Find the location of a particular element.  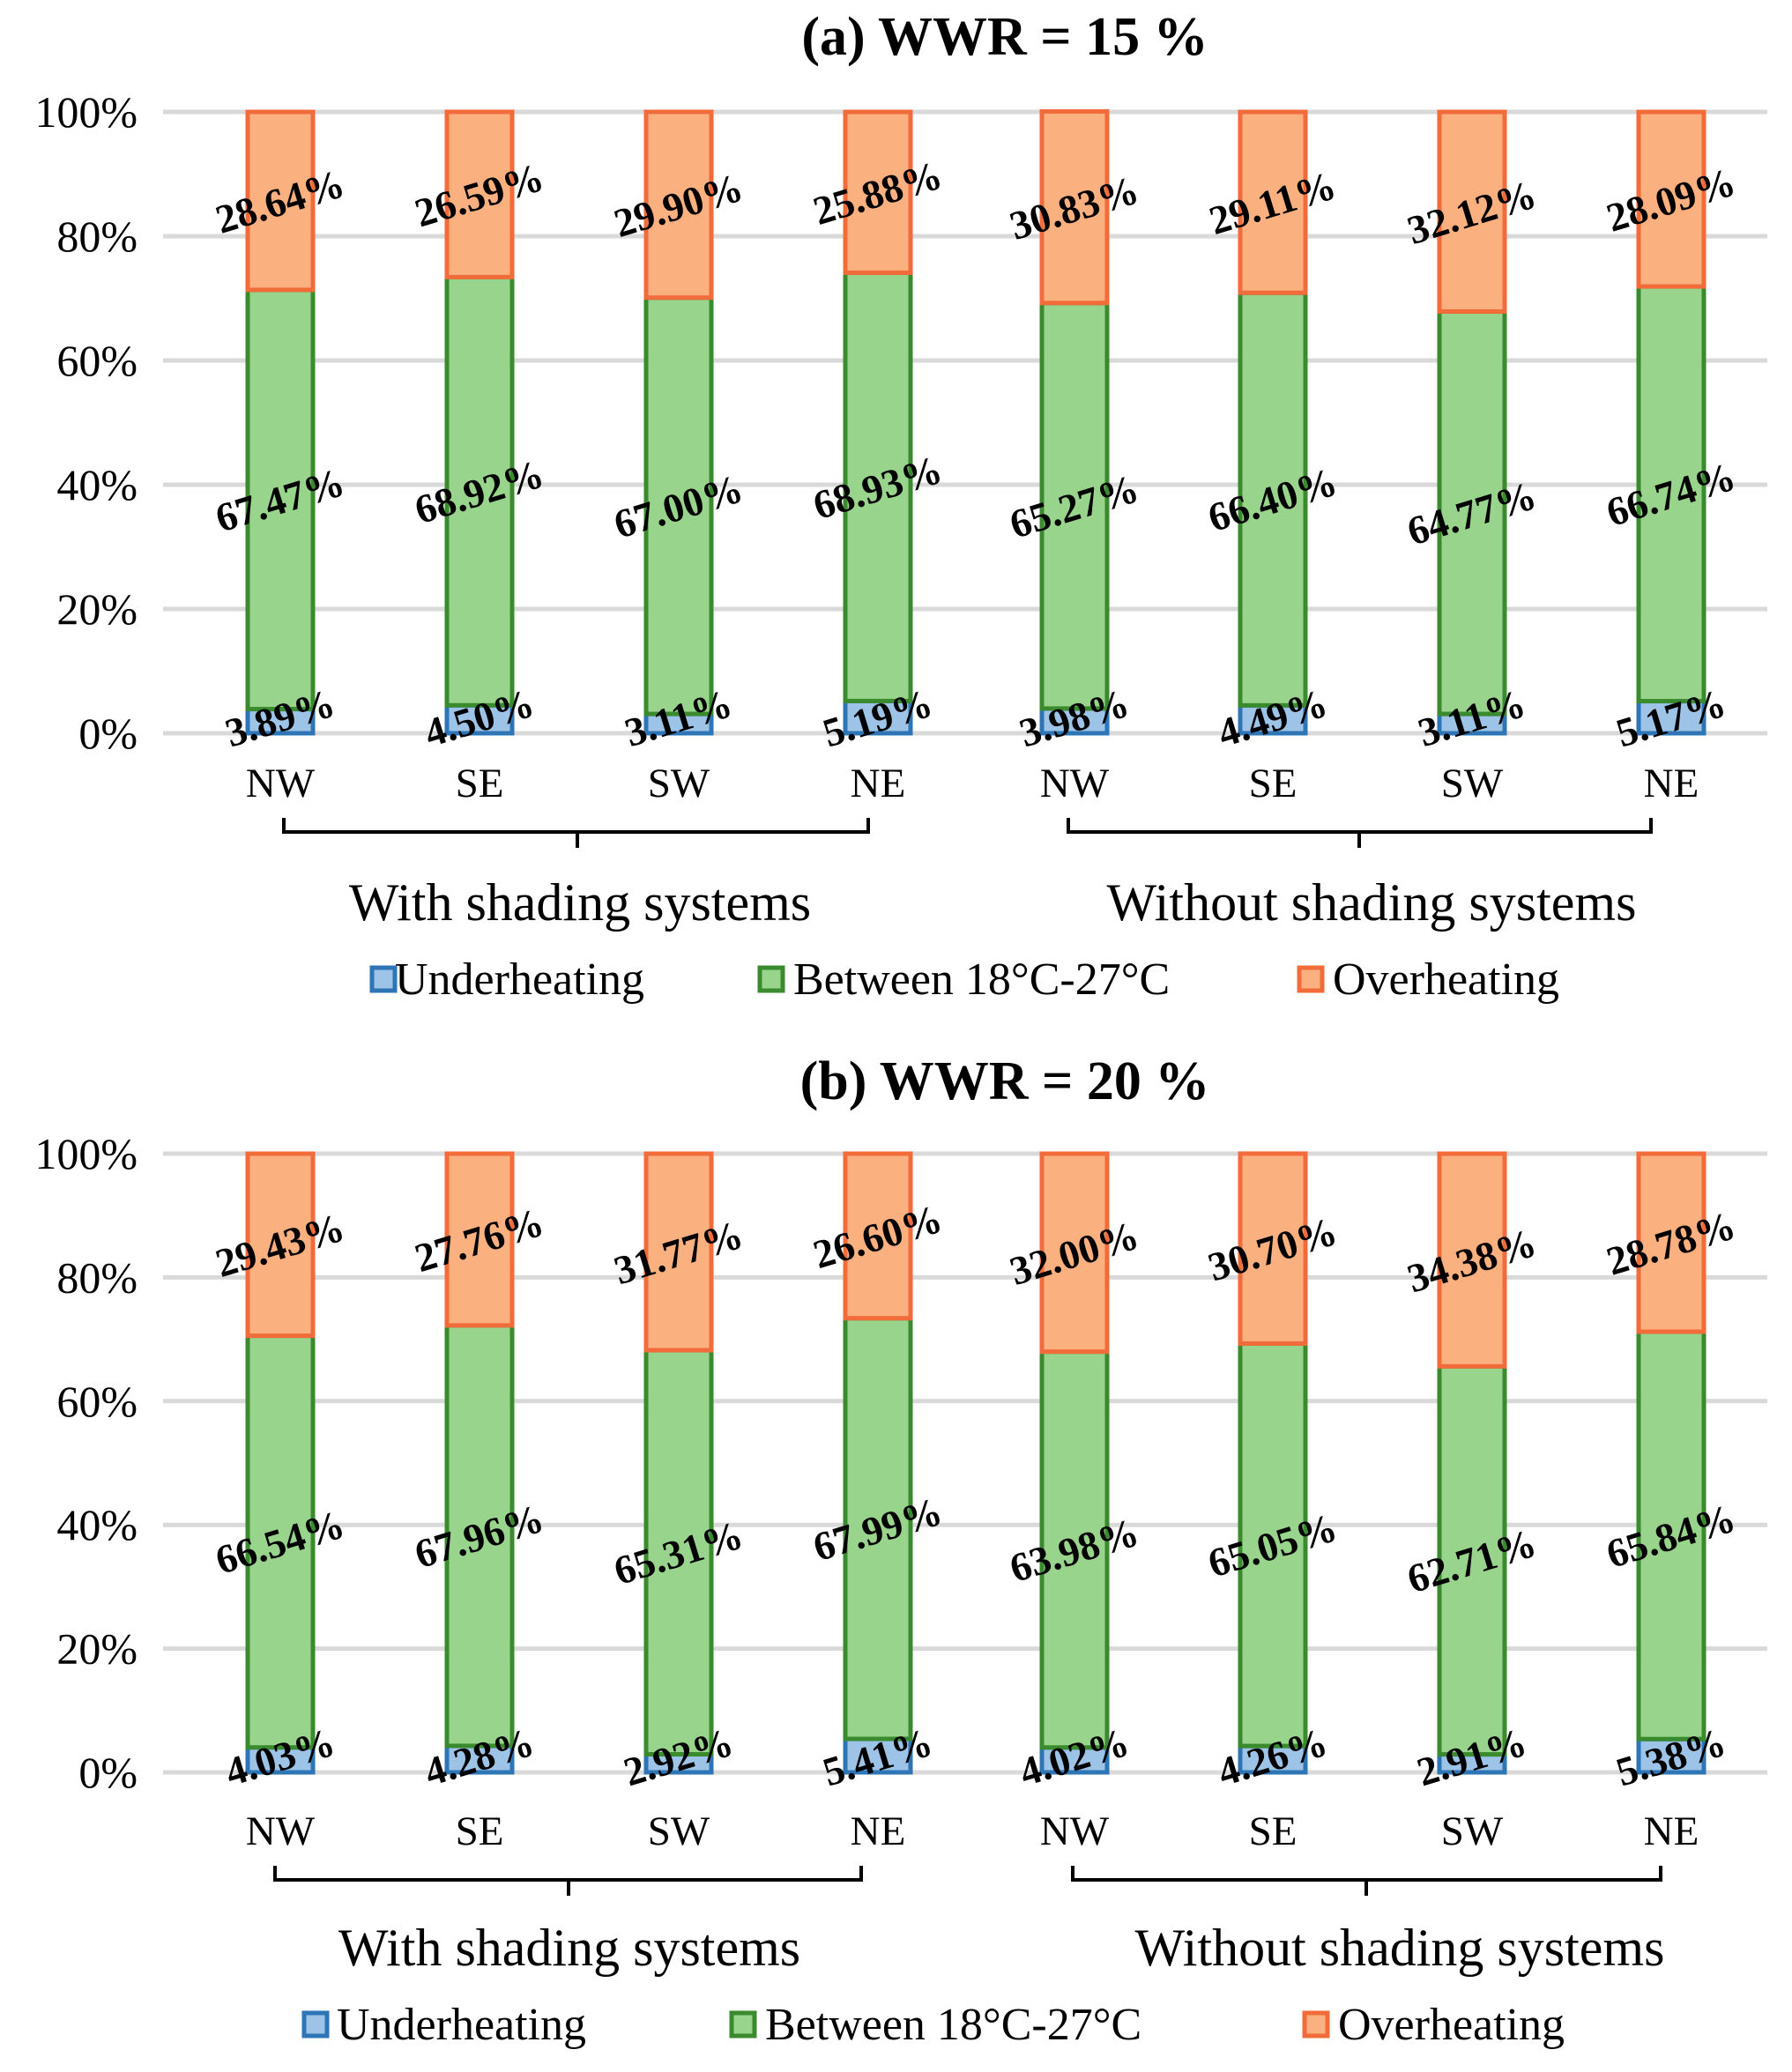

chart-title: (a) WWR = 15 % is located at coordinates (1004, 37).